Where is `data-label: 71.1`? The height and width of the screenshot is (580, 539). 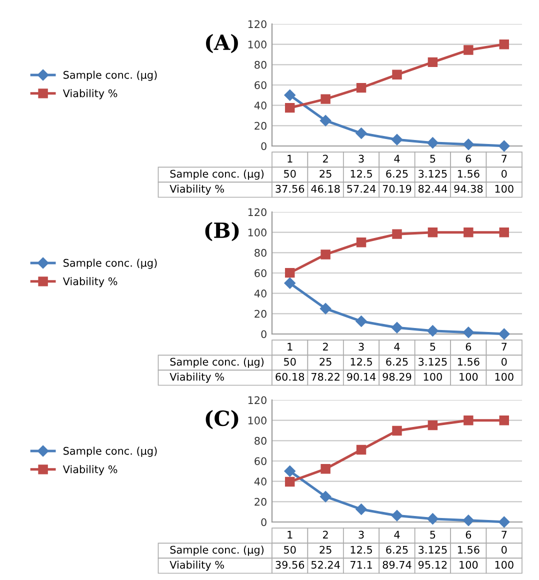
data-label: 71.1 is located at coordinates (361, 564).